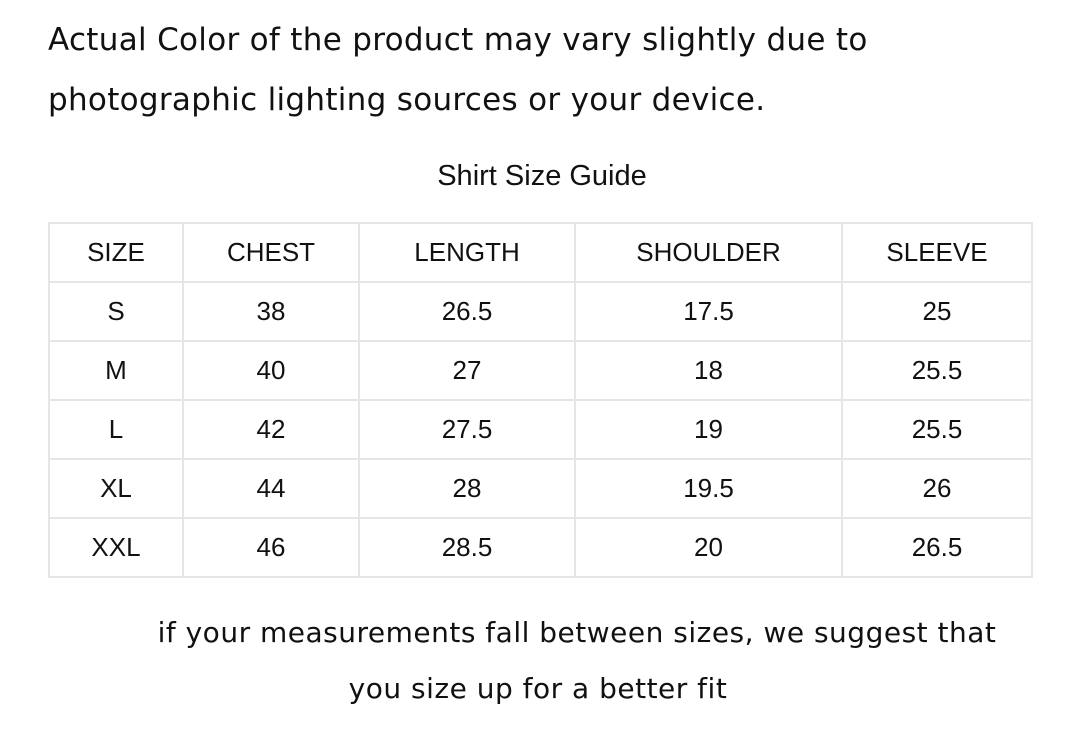 The image size is (1076, 742). What do you see at coordinates (708, 252) in the screenshot?
I see `column-header-shoulder: SHOULDER` at bounding box center [708, 252].